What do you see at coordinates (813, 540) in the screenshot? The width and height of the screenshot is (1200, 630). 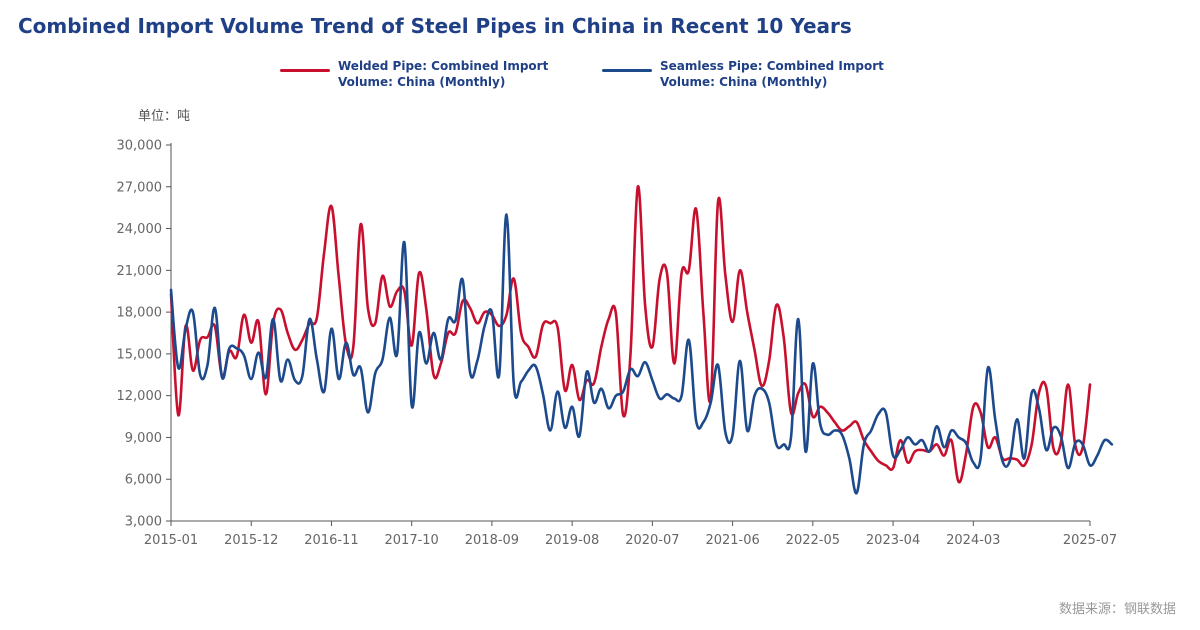 I see `x-tick-label: 2022-05` at bounding box center [813, 540].